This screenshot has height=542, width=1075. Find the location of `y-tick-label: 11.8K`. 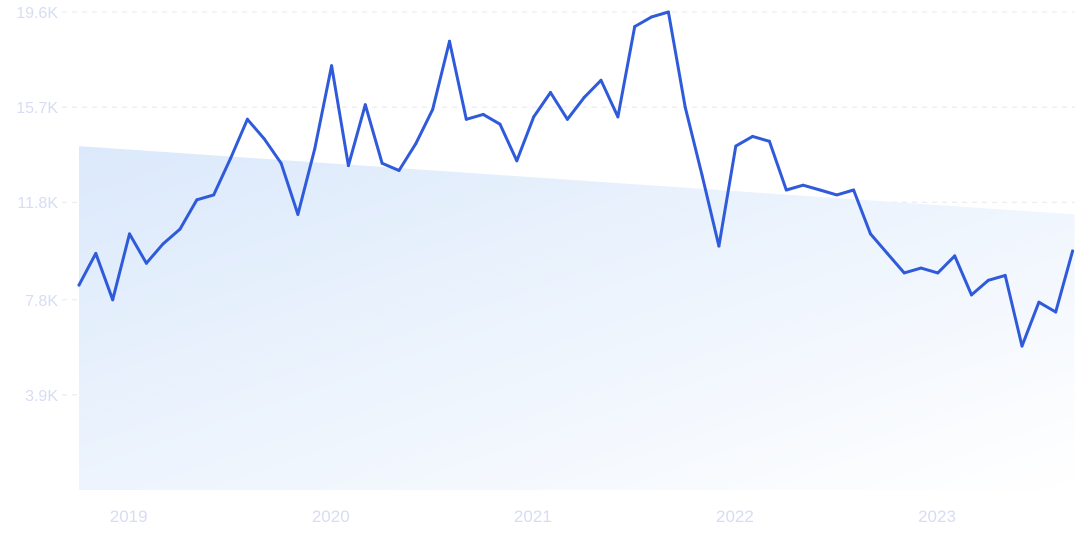

y-tick-label: 11.8K is located at coordinates (37, 203).